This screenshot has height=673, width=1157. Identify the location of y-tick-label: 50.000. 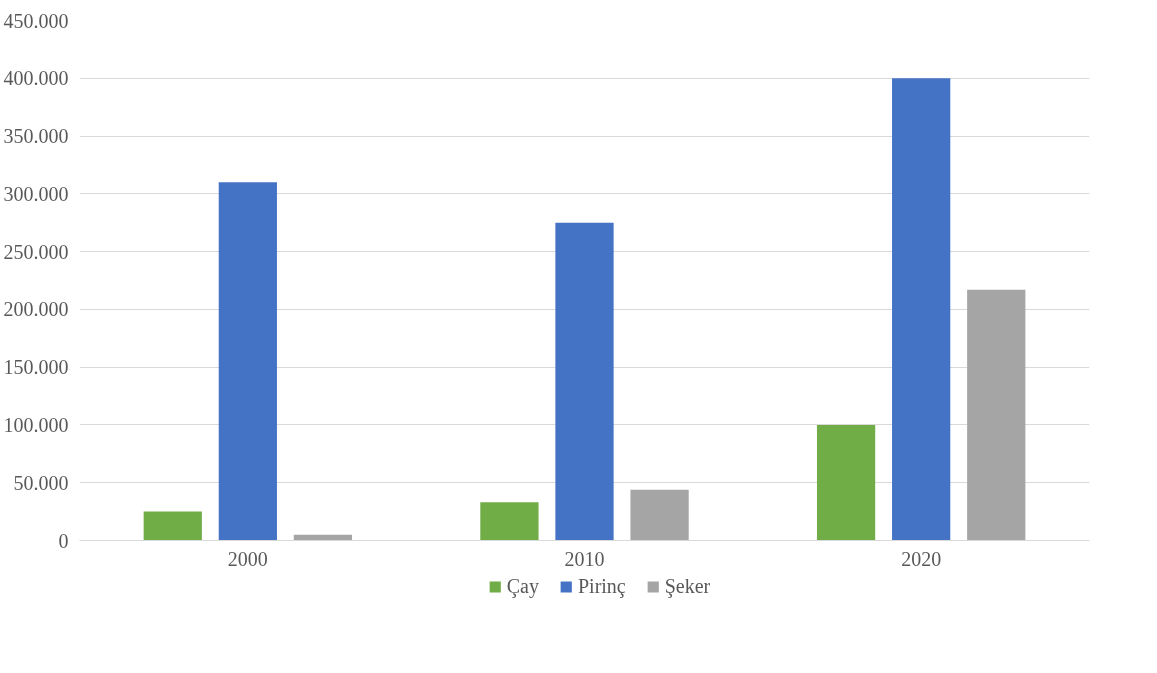
(41, 482).